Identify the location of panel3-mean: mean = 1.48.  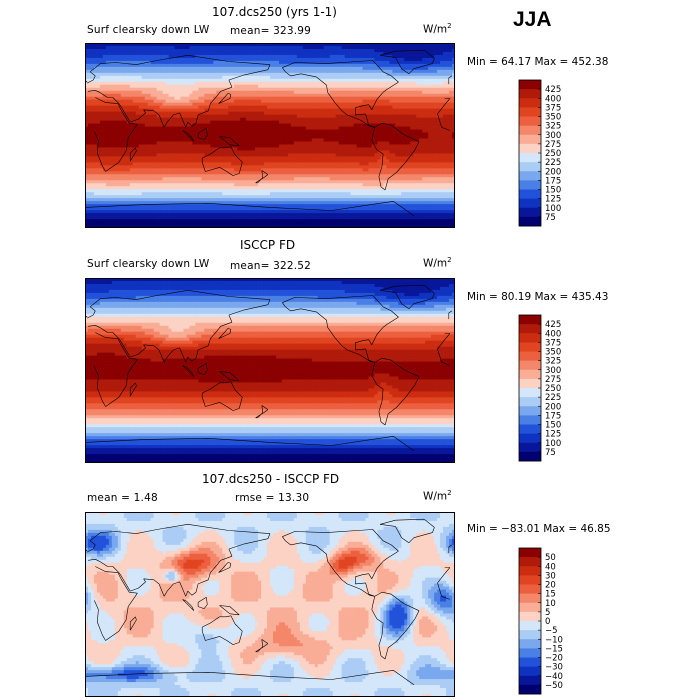
(122, 498).